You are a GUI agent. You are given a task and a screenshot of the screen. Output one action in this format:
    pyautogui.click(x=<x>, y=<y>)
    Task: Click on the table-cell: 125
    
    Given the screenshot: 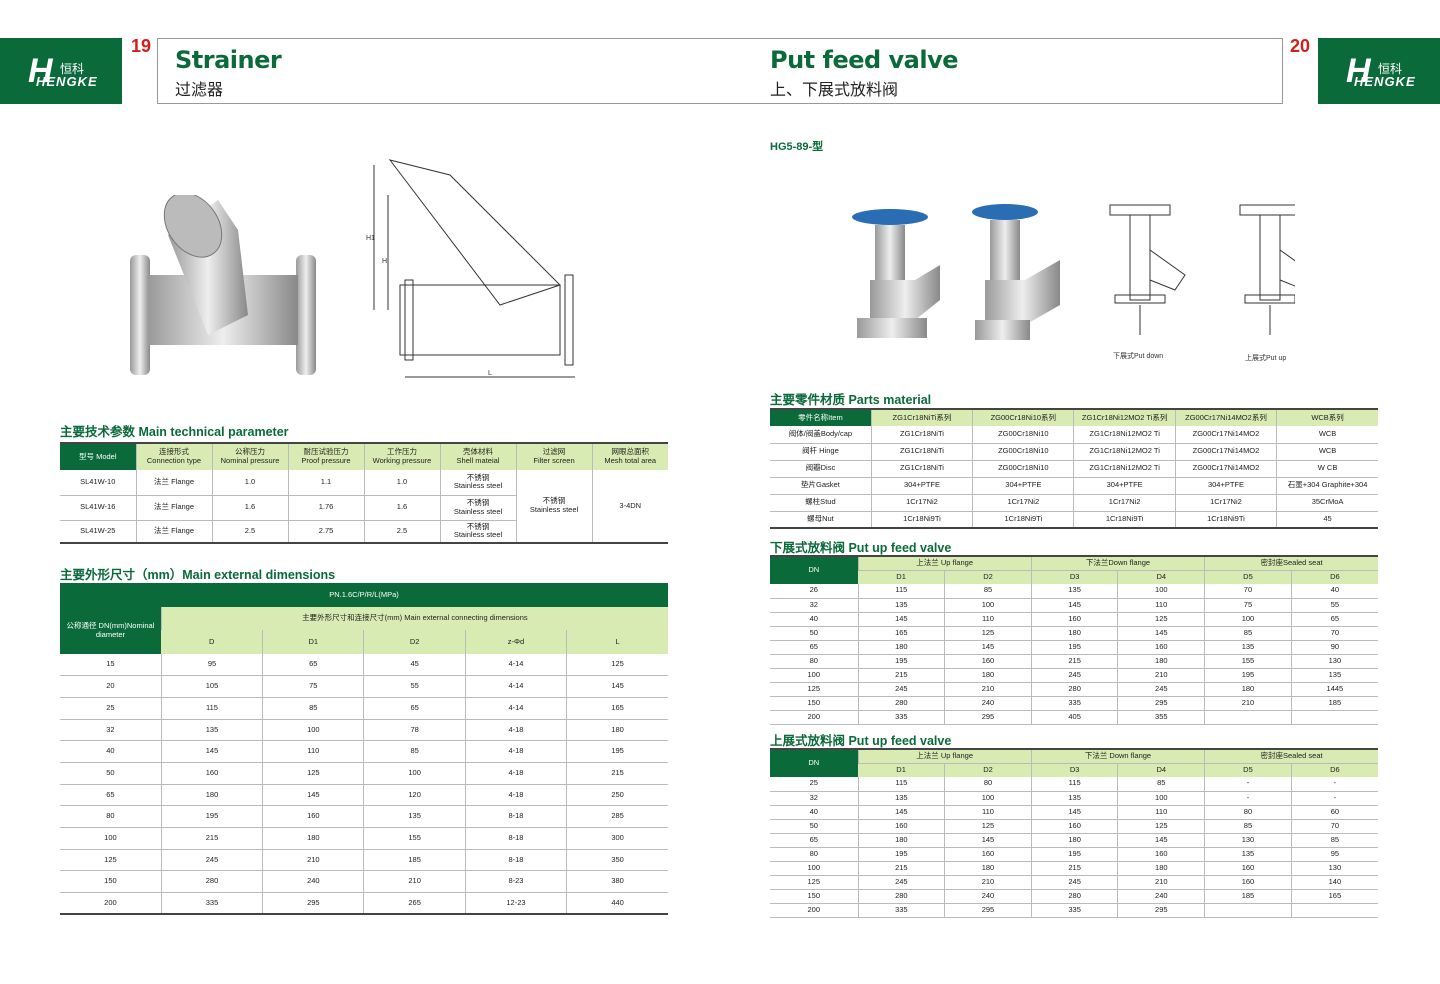 What is the action you would take?
    pyautogui.click(x=988, y=633)
    